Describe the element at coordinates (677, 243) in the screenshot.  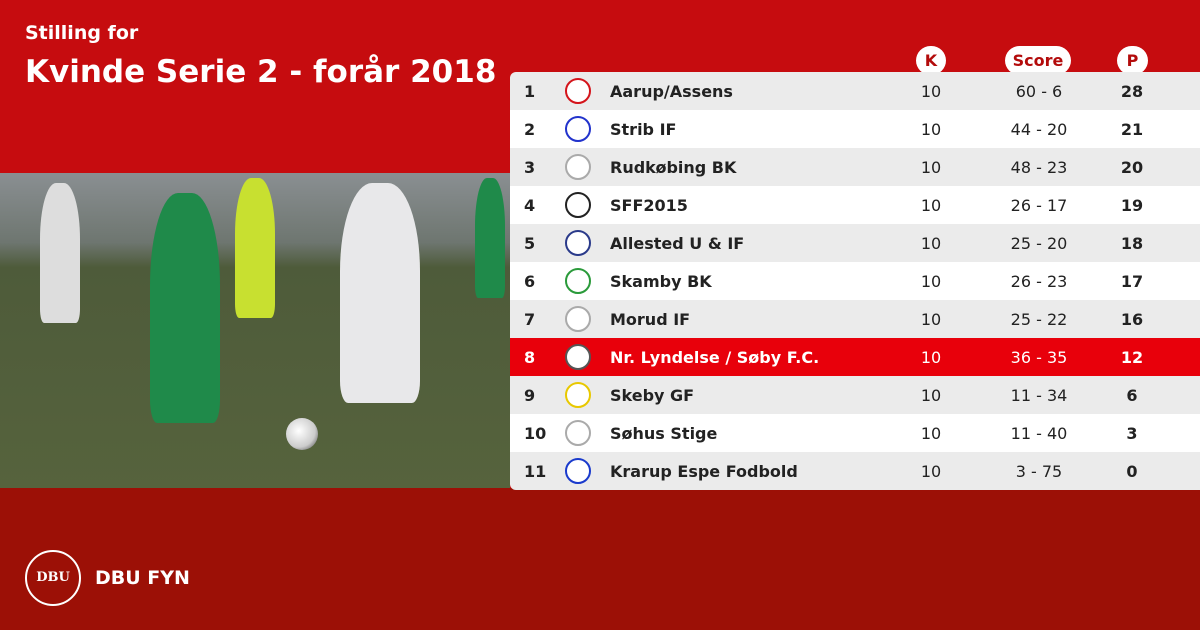
I see `team-name: Allested U & IF` at that location.